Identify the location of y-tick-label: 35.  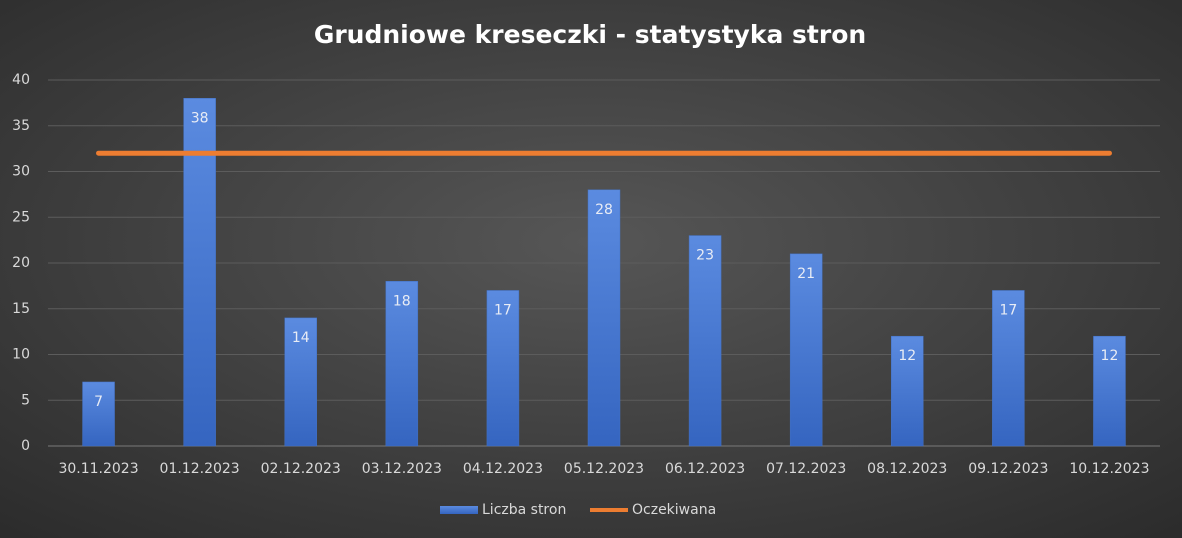
(21, 126).